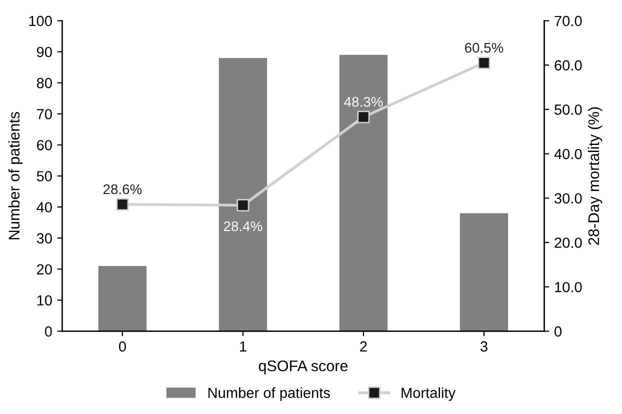 This screenshot has width=622, height=414. What do you see at coordinates (122, 189) in the screenshot?
I see `data-label: 28.6%` at bounding box center [122, 189].